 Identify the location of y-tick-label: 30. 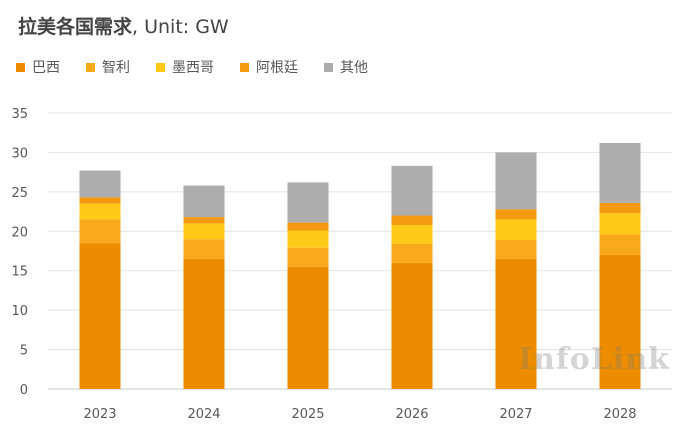
(19, 153).